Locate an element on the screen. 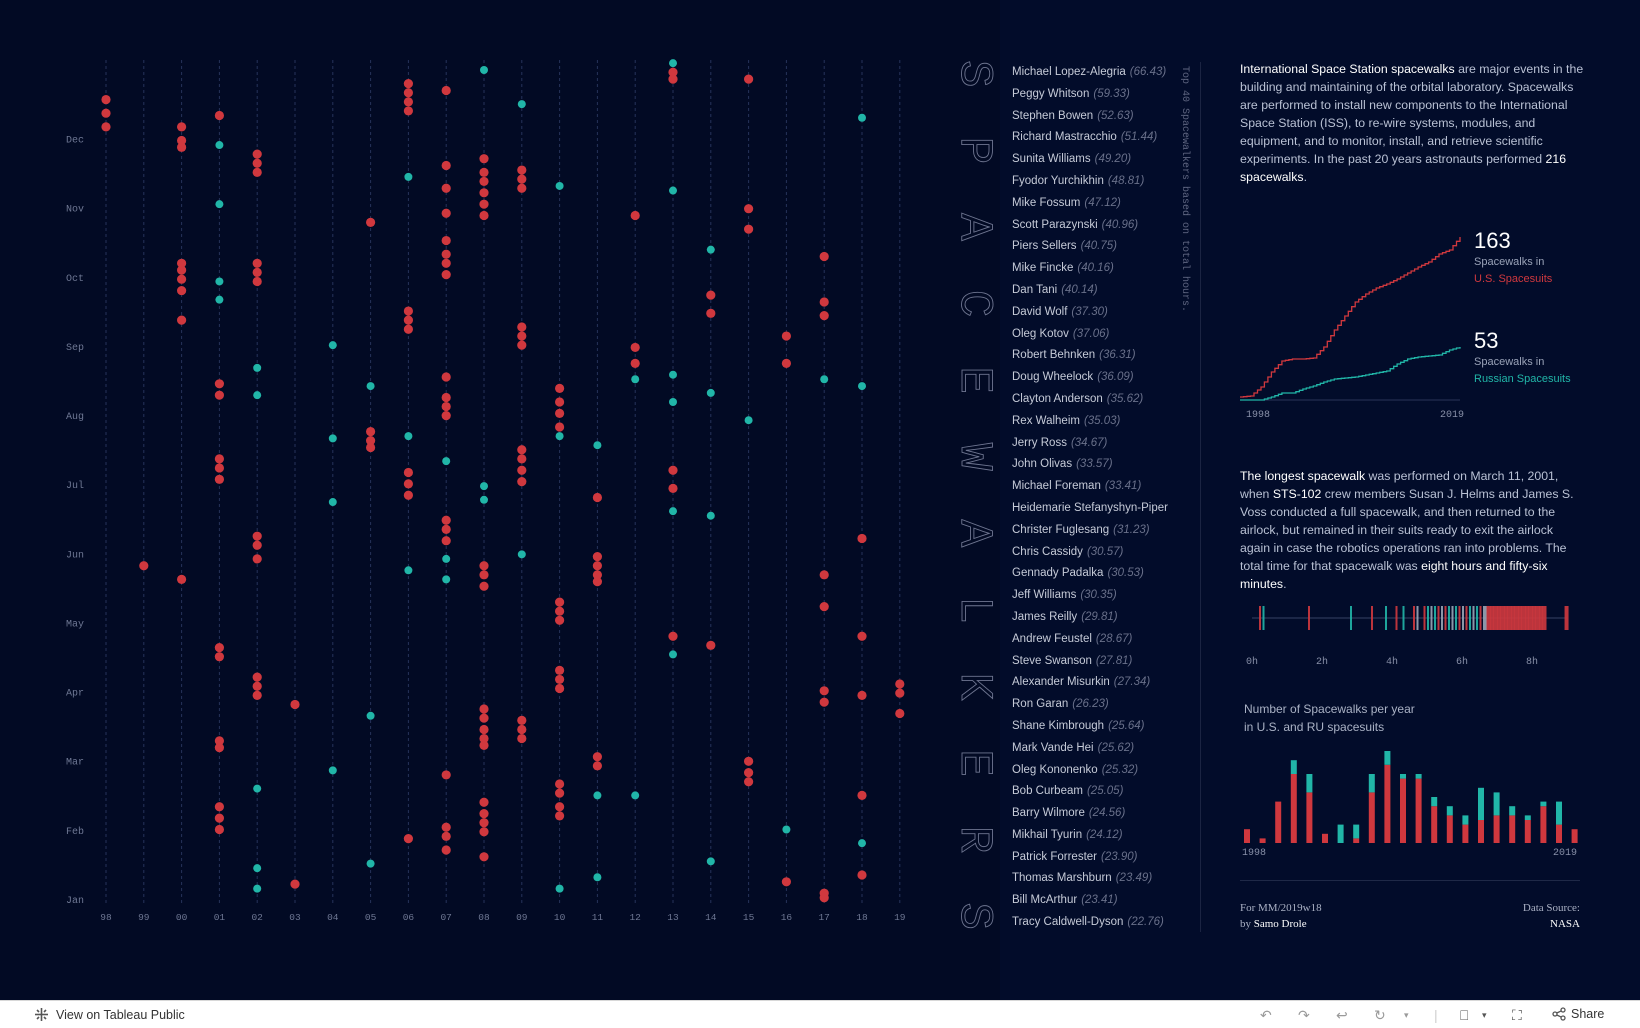 This screenshot has height=1028, width=1640. yearly-bar-chart is located at coordinates (1410, 800).